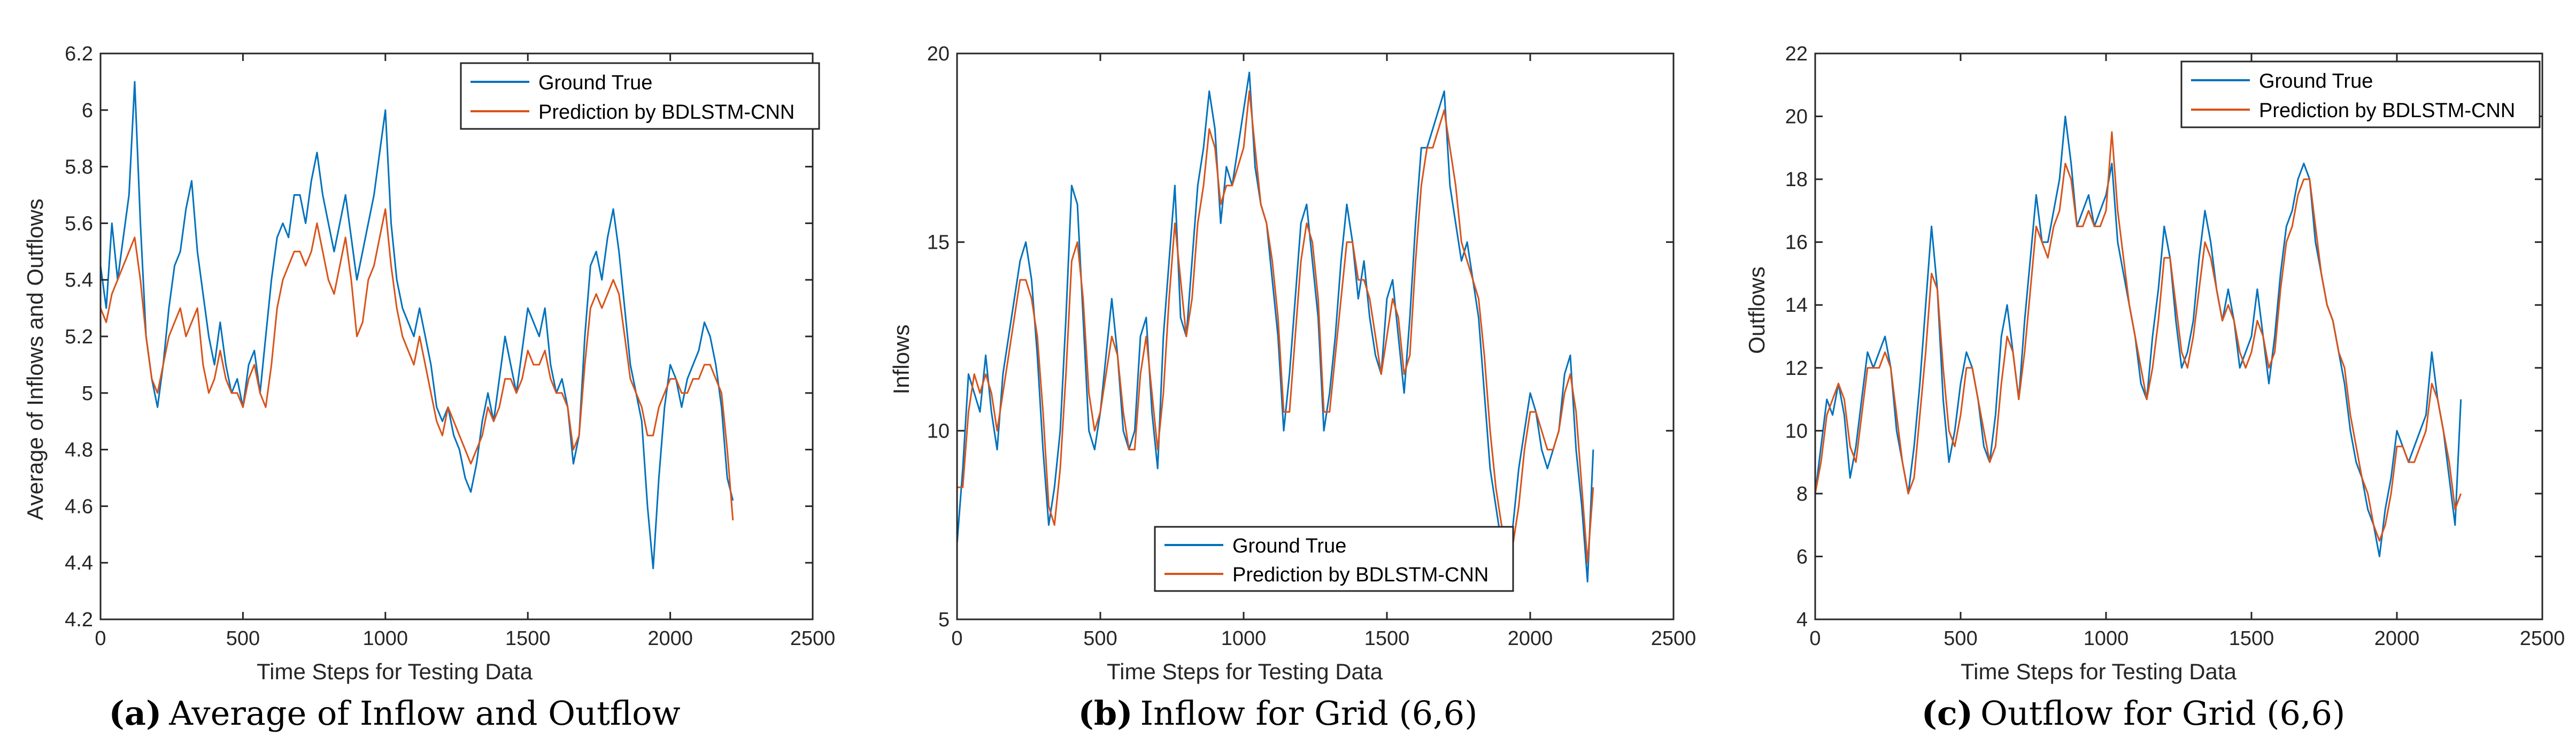  What do you see at coordinates (135, 714) in the screenshot?
I see `caption-letter-a: (a)` at bounding box center [135, 714].